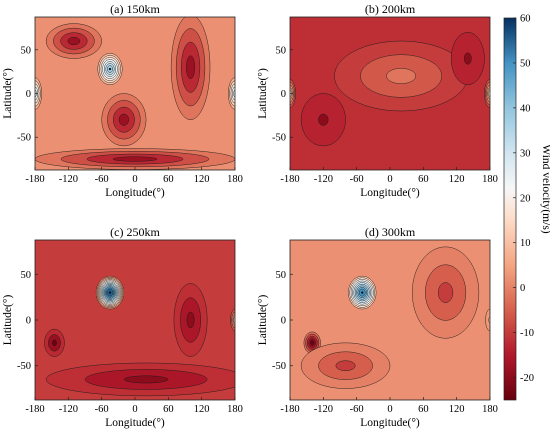 The height and width of the screenshot is (437, 550). What do you see at coordinates (124, 119) in the screenshot?
I see `contour-central-south-lobe` at bounding box center [124, 119].